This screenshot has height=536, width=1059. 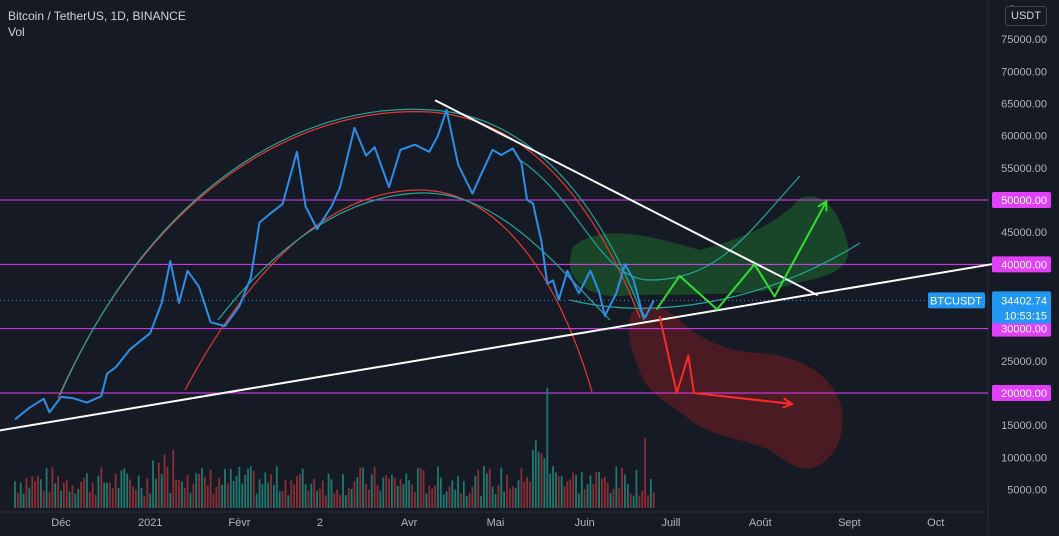 What do you see at coordinates (1026, 16) in the screenshot?
I see `currency-badge: USDT` at bounding box center [1026, 16].